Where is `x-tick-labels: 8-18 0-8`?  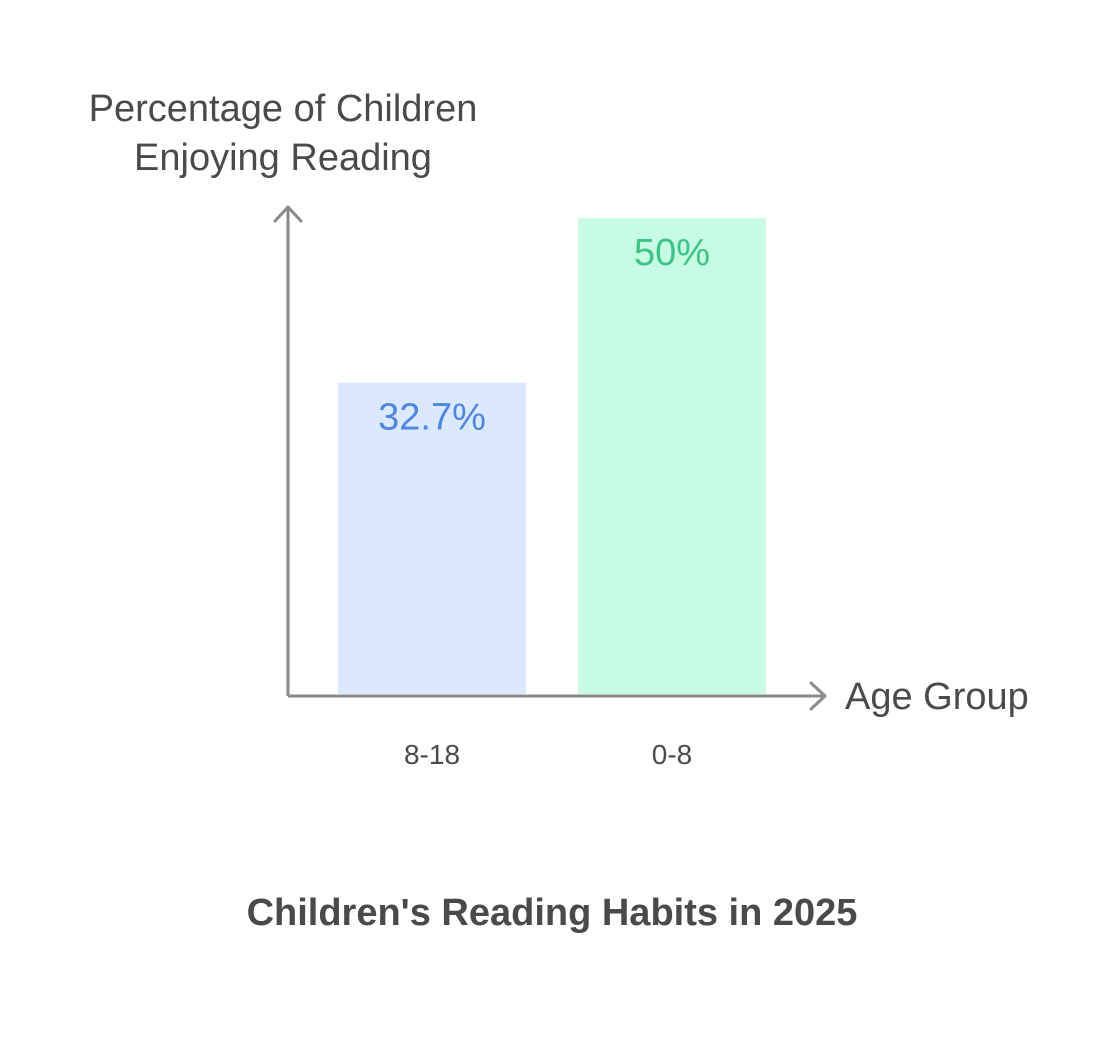
x-tick-labels: 8-18 0-8 is located at coordinates (548, 754).